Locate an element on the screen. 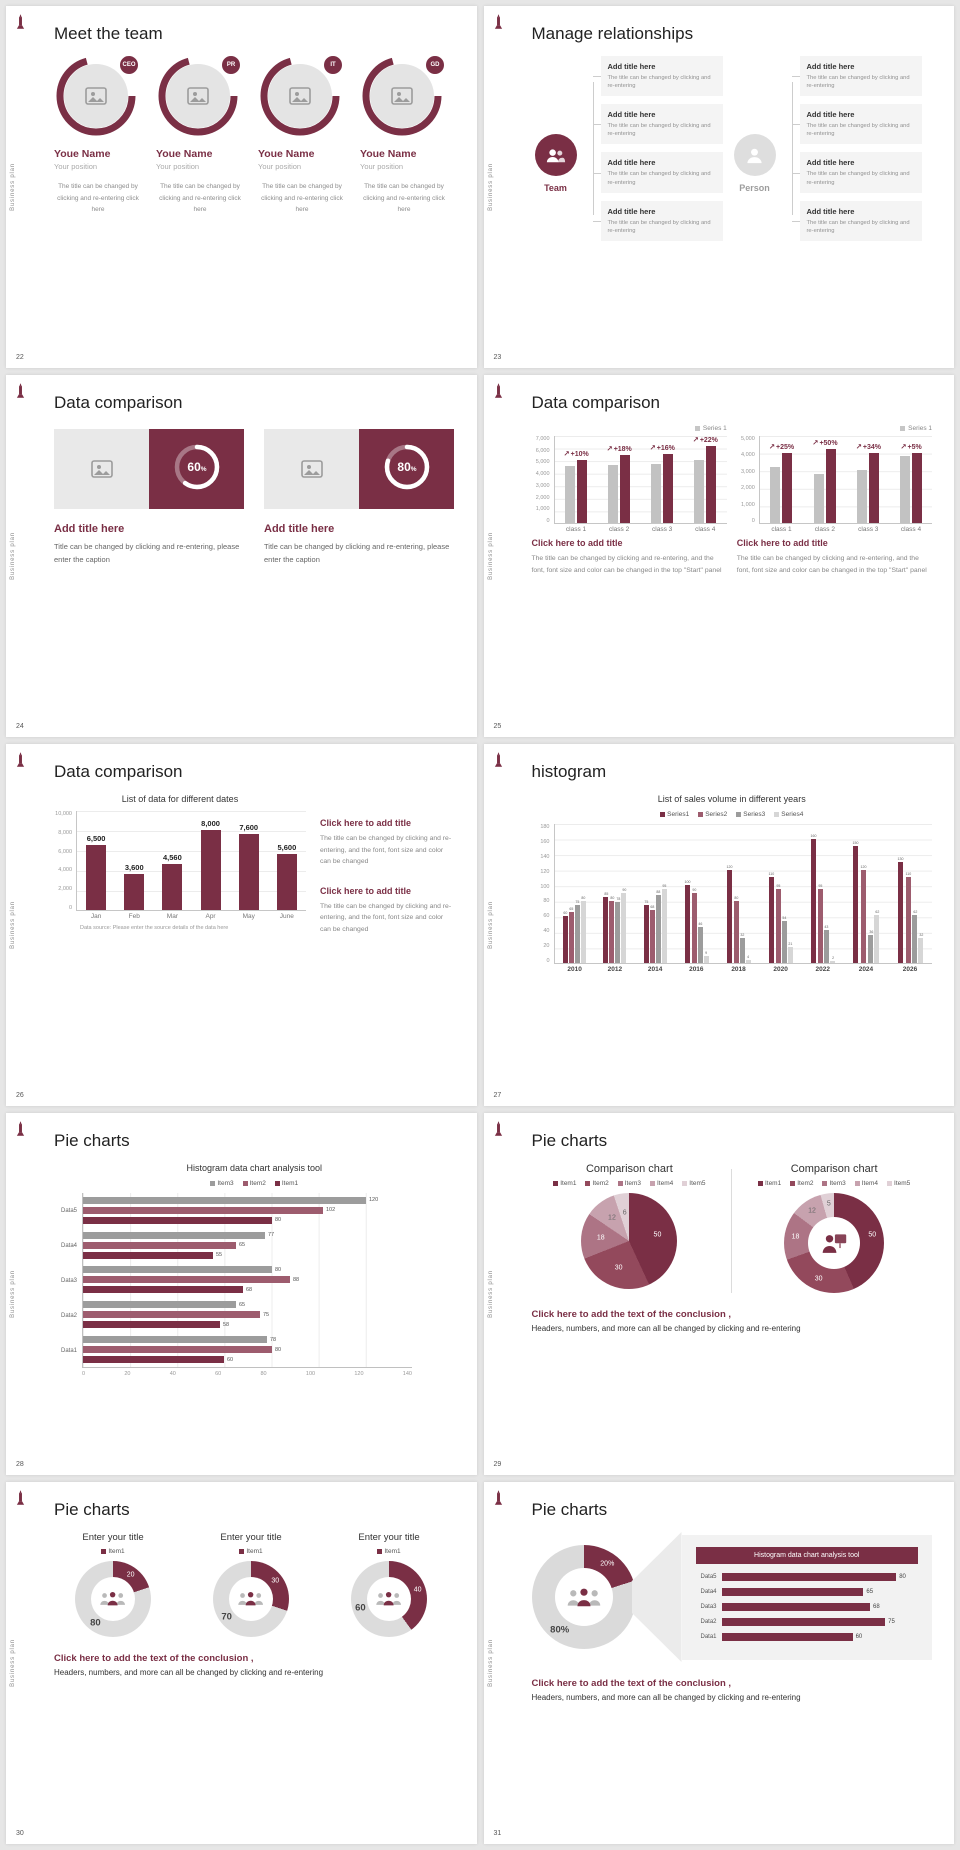  people-icon is located at coordinates (250, 1598).